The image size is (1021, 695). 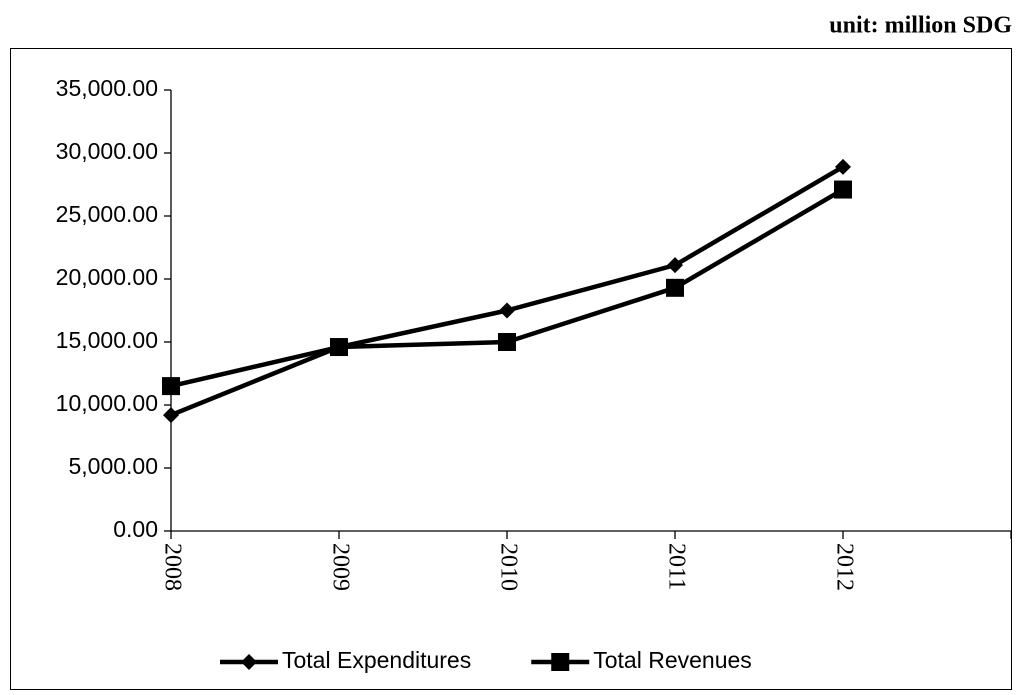 What do you see at coordinates (508, 567) in the screenshot?
I see `x-tick-label: 2010` at bounding box center [508, 567].